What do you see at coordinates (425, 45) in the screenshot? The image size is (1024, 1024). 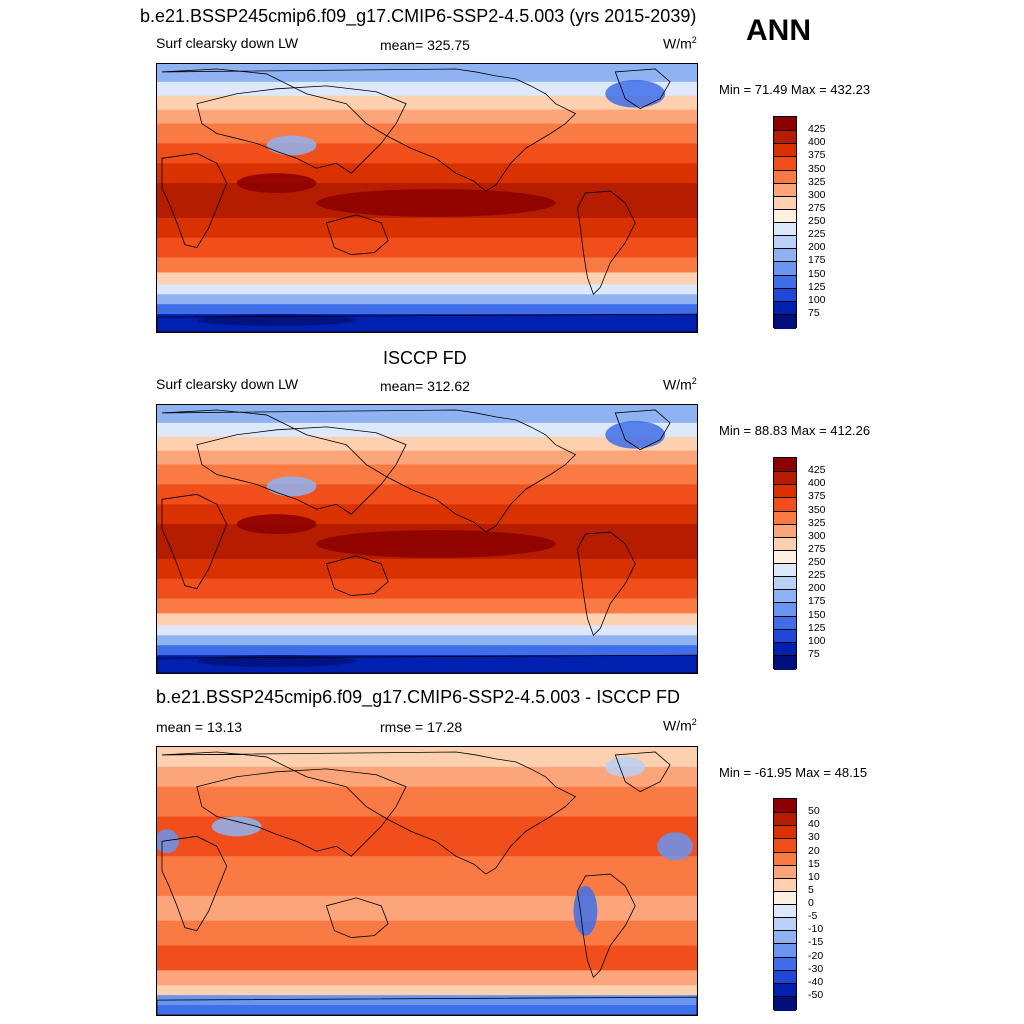 I see `panel-1-mean: mean= 325.75` at bounding box center [425, 45].